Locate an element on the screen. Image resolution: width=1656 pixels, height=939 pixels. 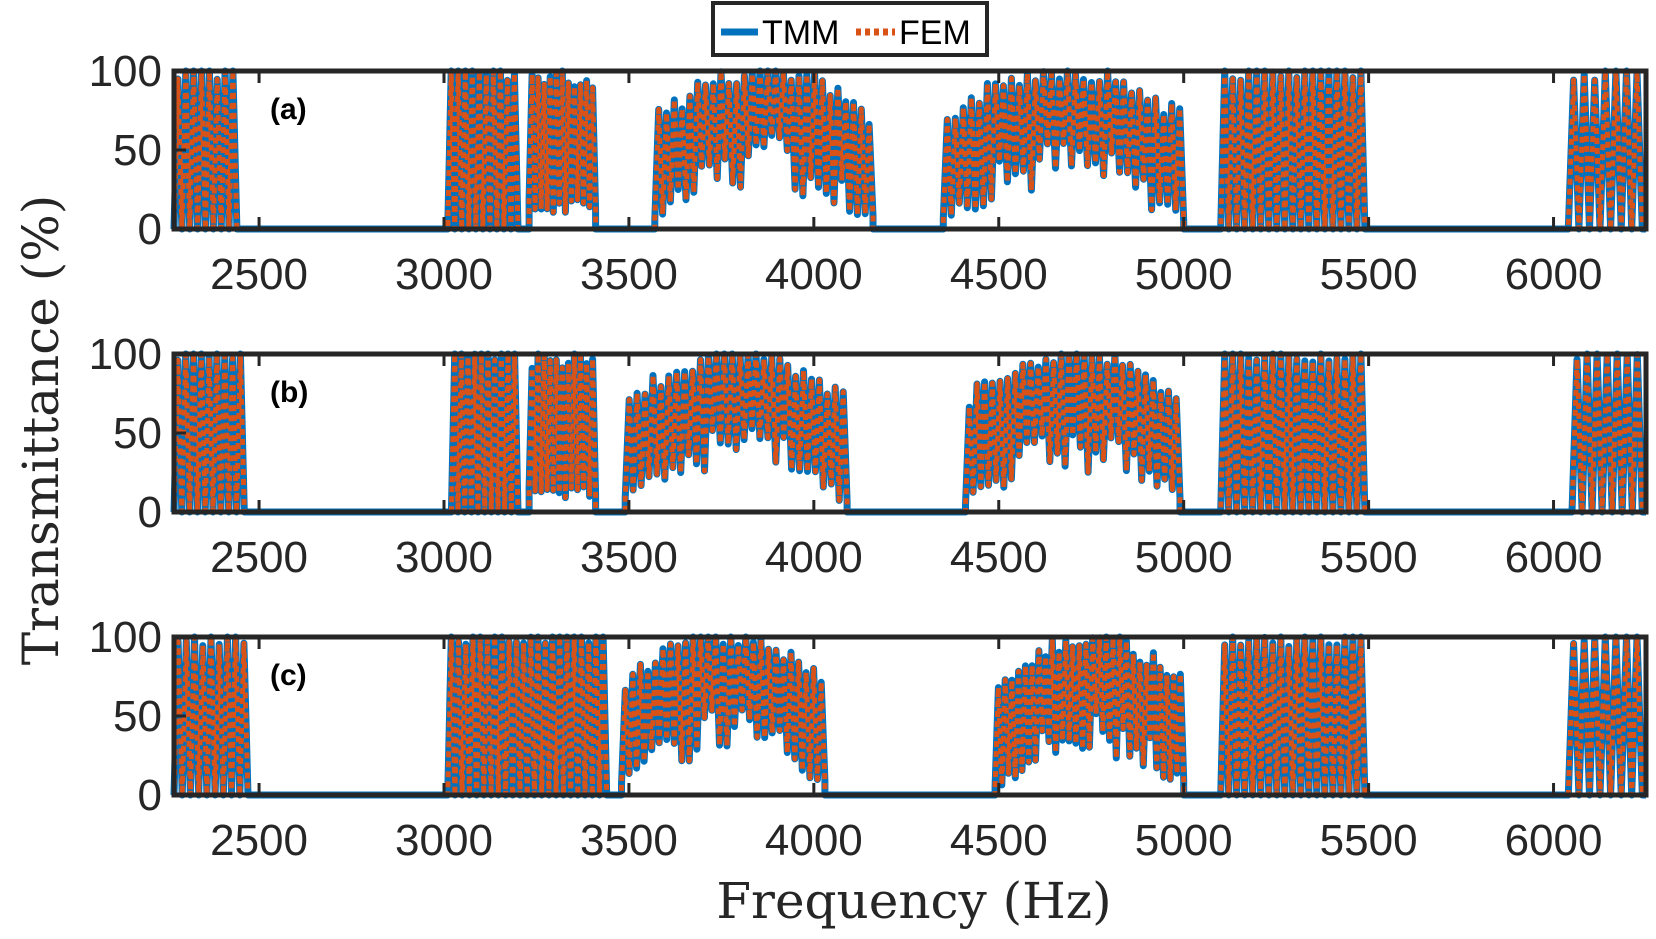
legend-fem-label: FEM is located at coordinates (935, 33).